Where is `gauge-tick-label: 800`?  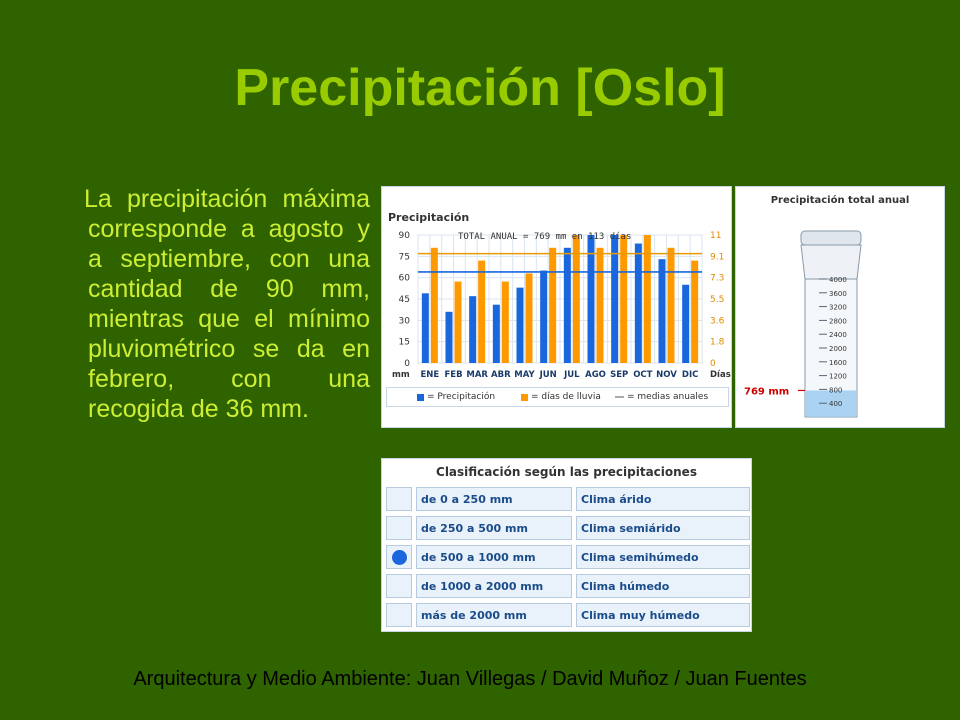 gauge-tick-label: 800 is located at coordinates (835, 390).